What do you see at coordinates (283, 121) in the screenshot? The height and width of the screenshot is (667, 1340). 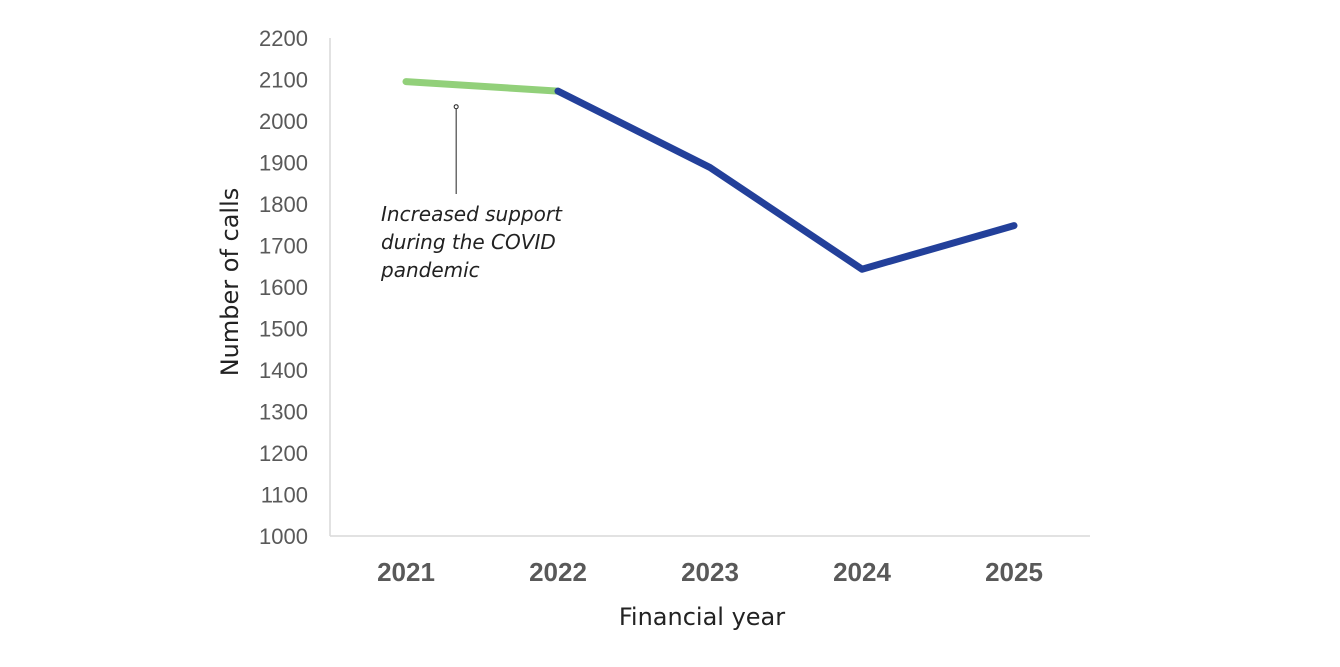 I see `y-tick-label: 2000` at bounding box center [283, 121].